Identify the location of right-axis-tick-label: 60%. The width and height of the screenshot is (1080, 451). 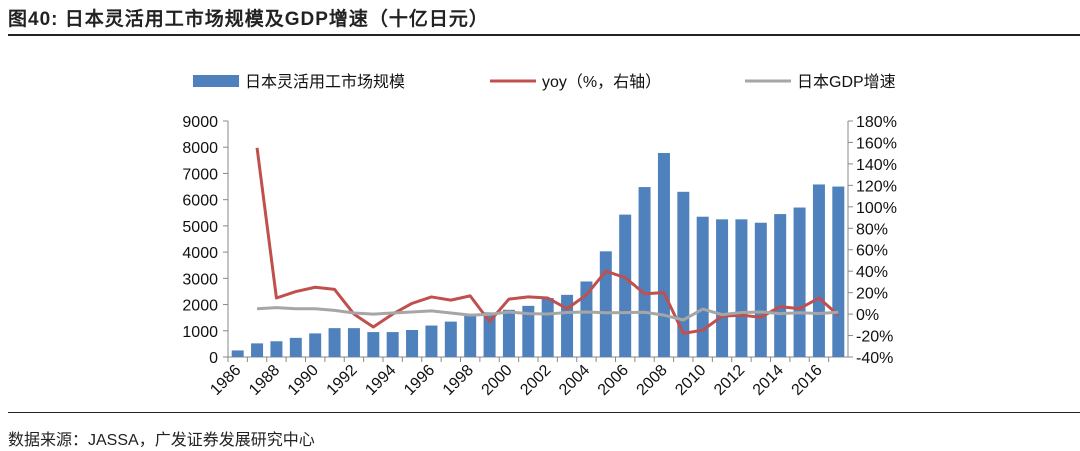
(872, 251).